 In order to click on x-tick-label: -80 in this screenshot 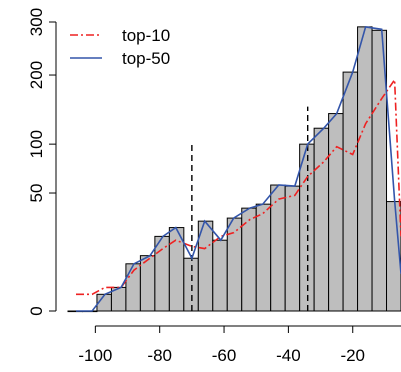, I will do `click(159, 355)`.